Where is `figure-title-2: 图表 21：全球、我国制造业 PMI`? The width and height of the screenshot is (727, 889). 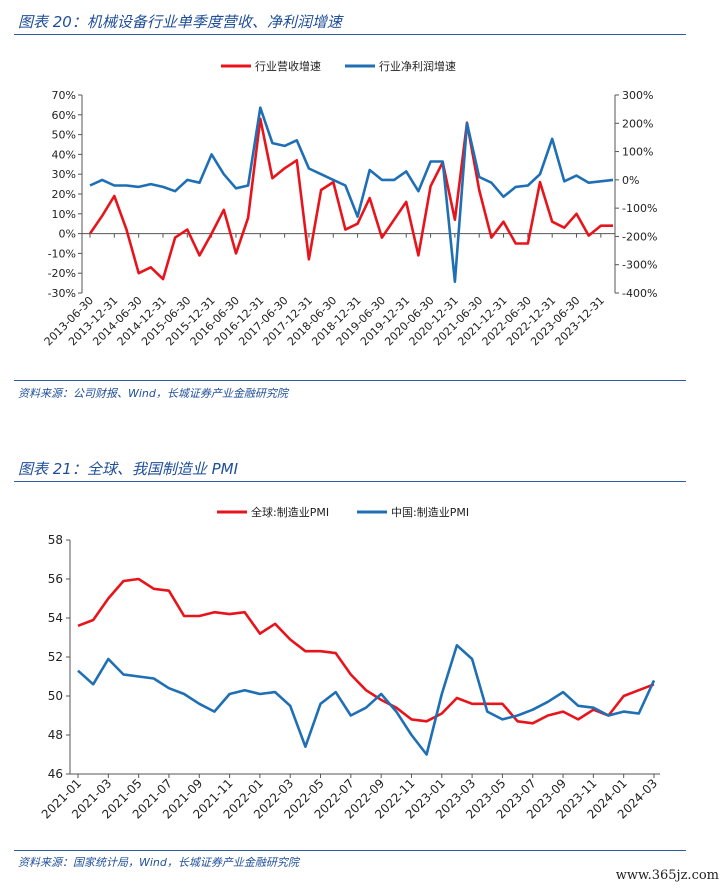
figure-title-2: 图表 21：全球、我国制造业 PMI is located at coordinates (128, 469).